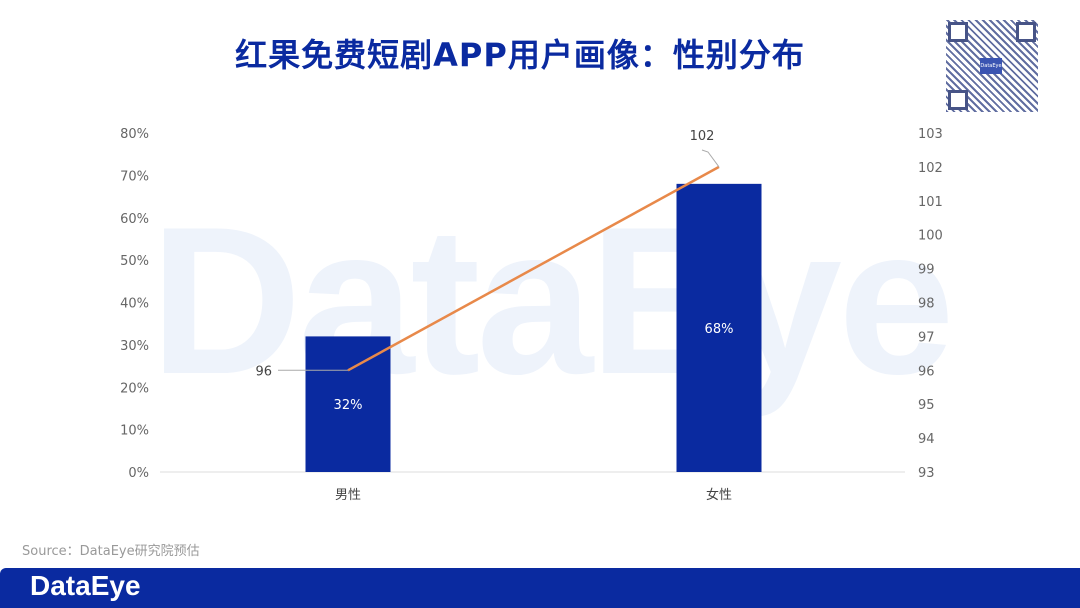  I want to click on right-tick-label: 99, so click(926, 270).